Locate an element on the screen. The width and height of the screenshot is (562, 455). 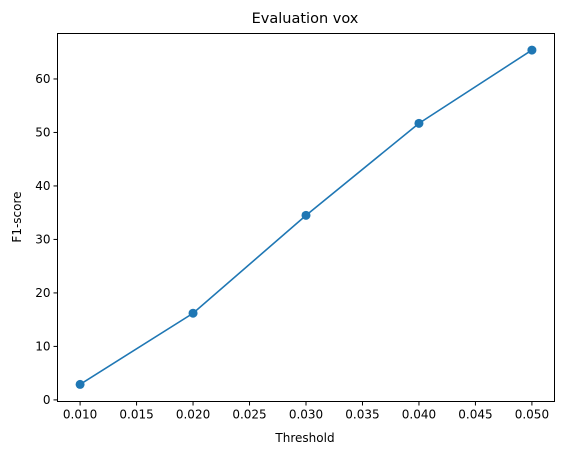
y-axis-label: F1-score is located at coordinates (17, 216).